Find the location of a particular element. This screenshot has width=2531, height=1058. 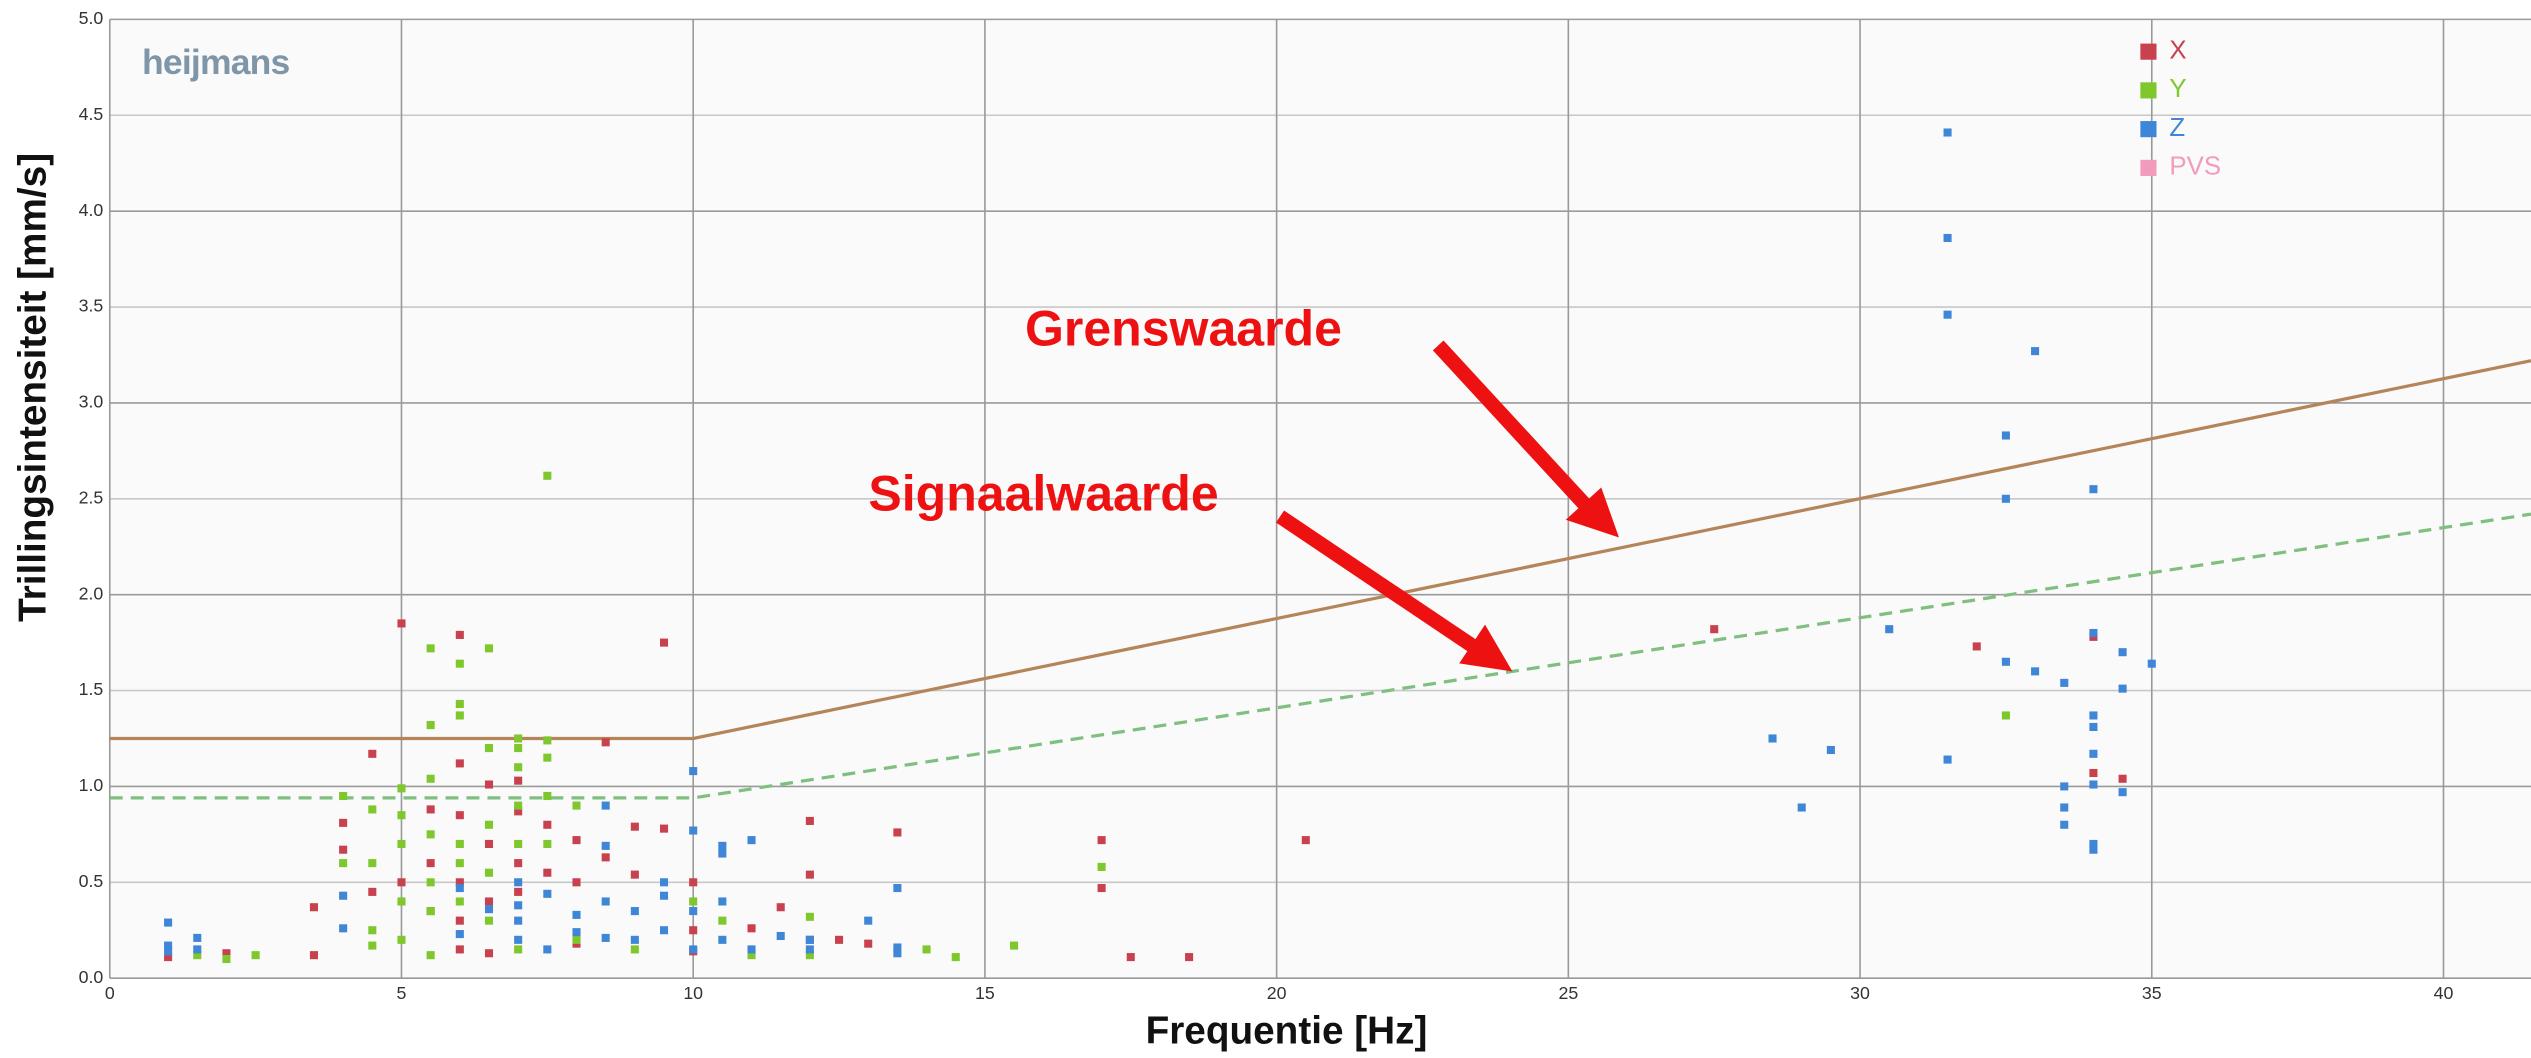

y-tick-label: 1.5 is located at coordinates (91, 689).